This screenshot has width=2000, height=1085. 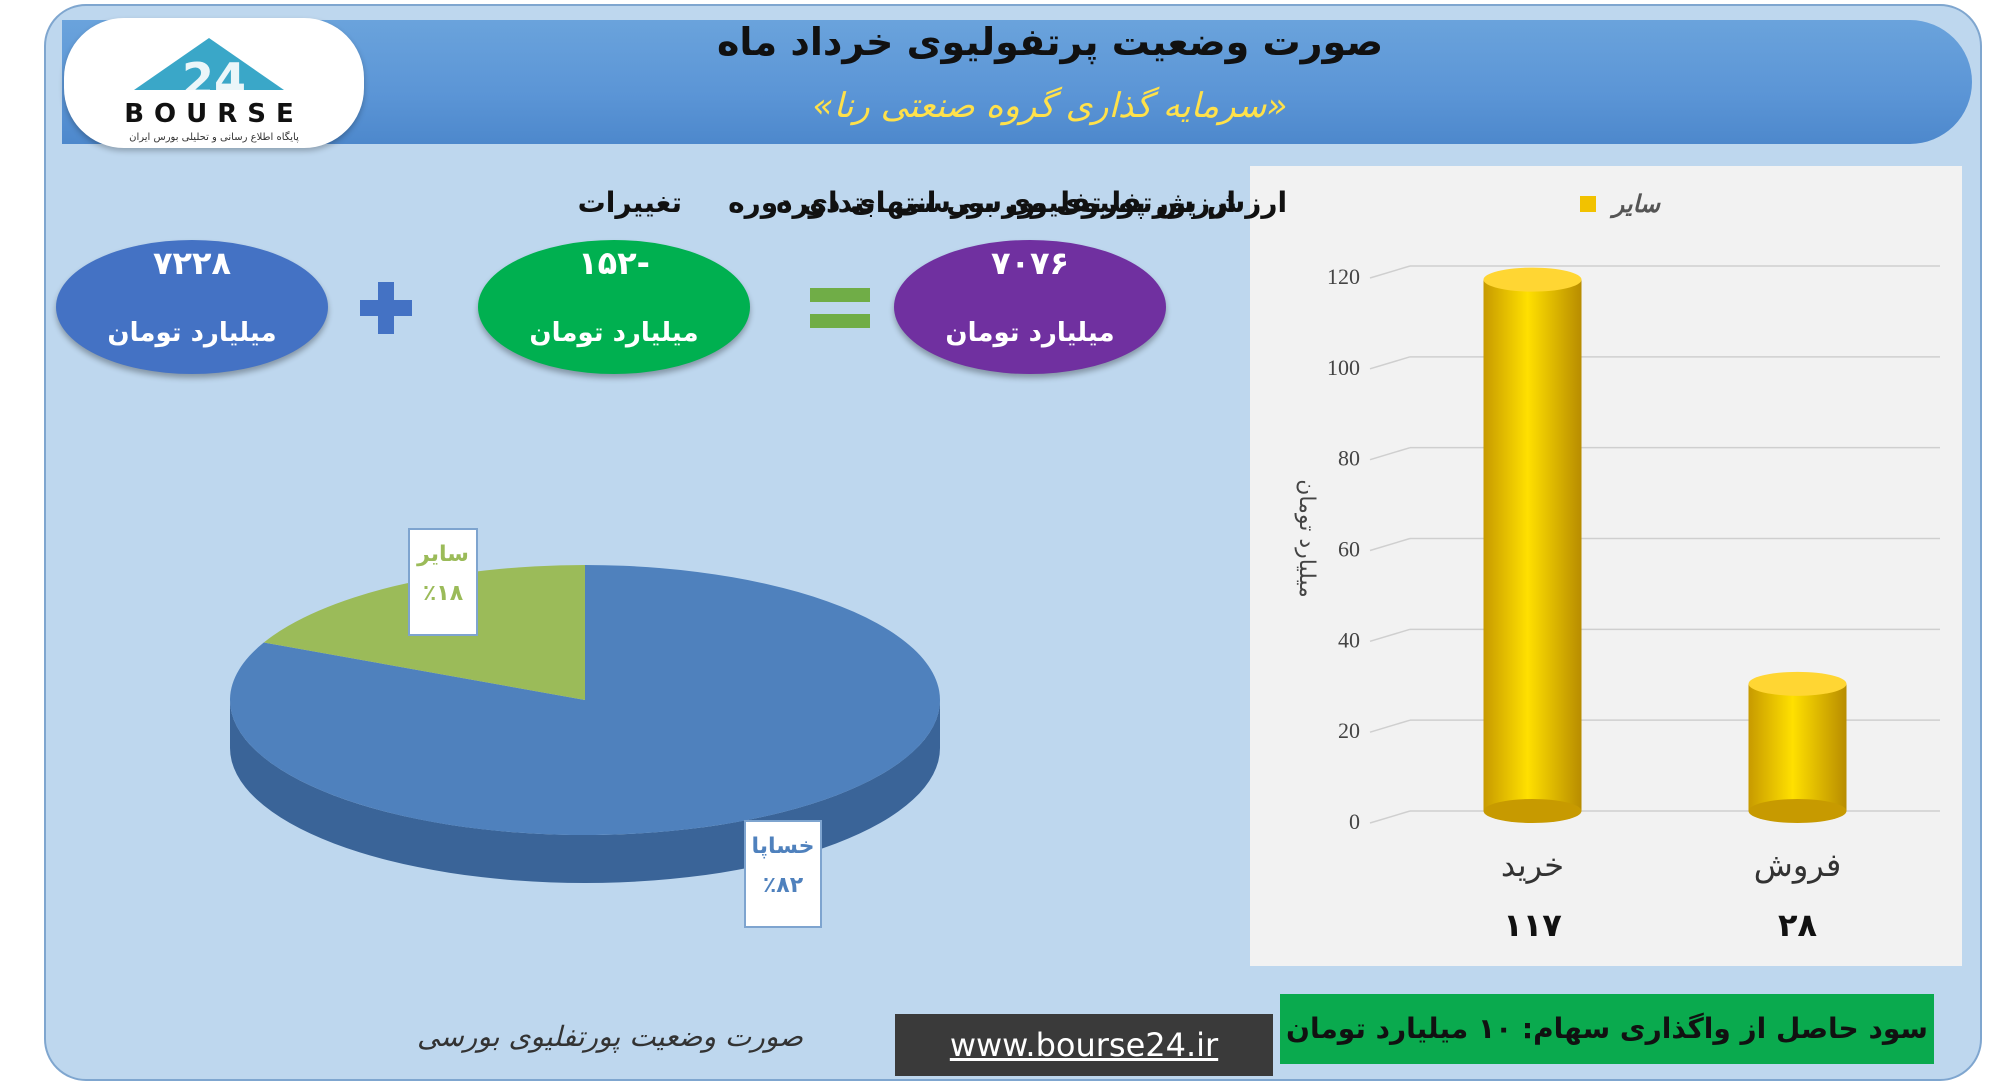 I want to click on y-tick-label: 100, so click(x=1343, y=367).